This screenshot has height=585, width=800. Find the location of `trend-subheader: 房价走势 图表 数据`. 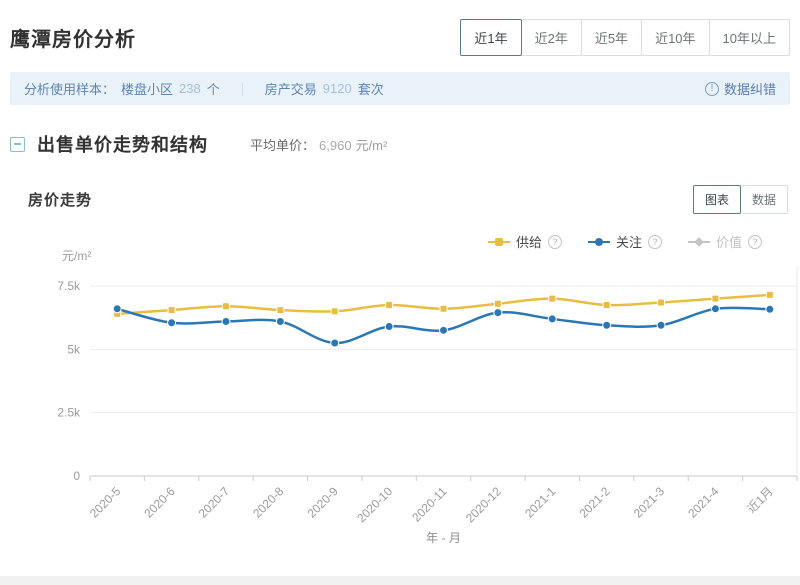

trend-subheader: 房价走势 图表 数据 is located at coordinates (400, 199).